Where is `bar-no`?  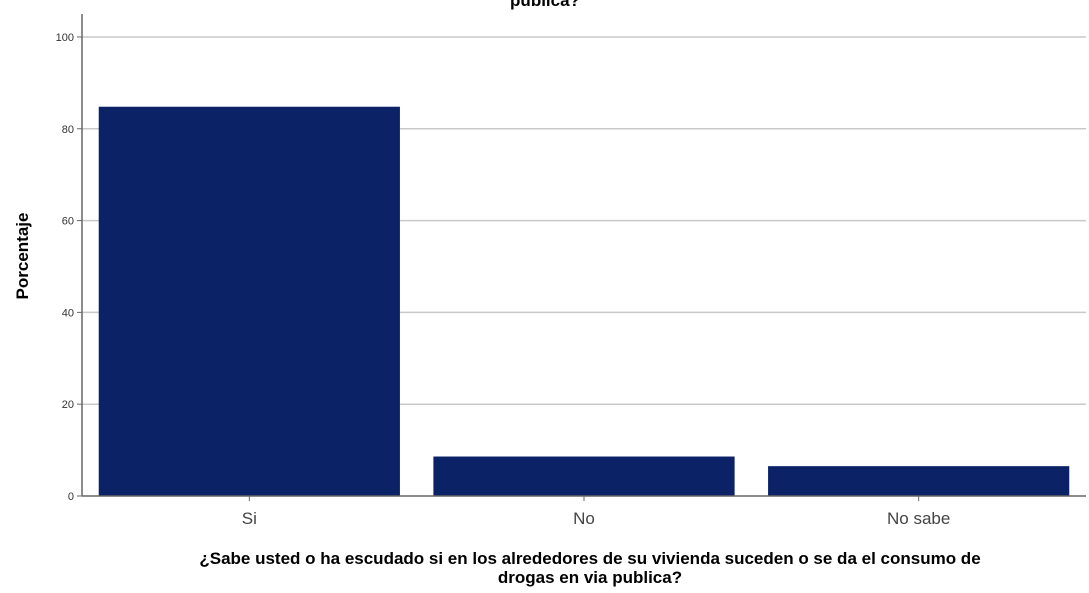
bar-no is located at coordinates (584, 476).